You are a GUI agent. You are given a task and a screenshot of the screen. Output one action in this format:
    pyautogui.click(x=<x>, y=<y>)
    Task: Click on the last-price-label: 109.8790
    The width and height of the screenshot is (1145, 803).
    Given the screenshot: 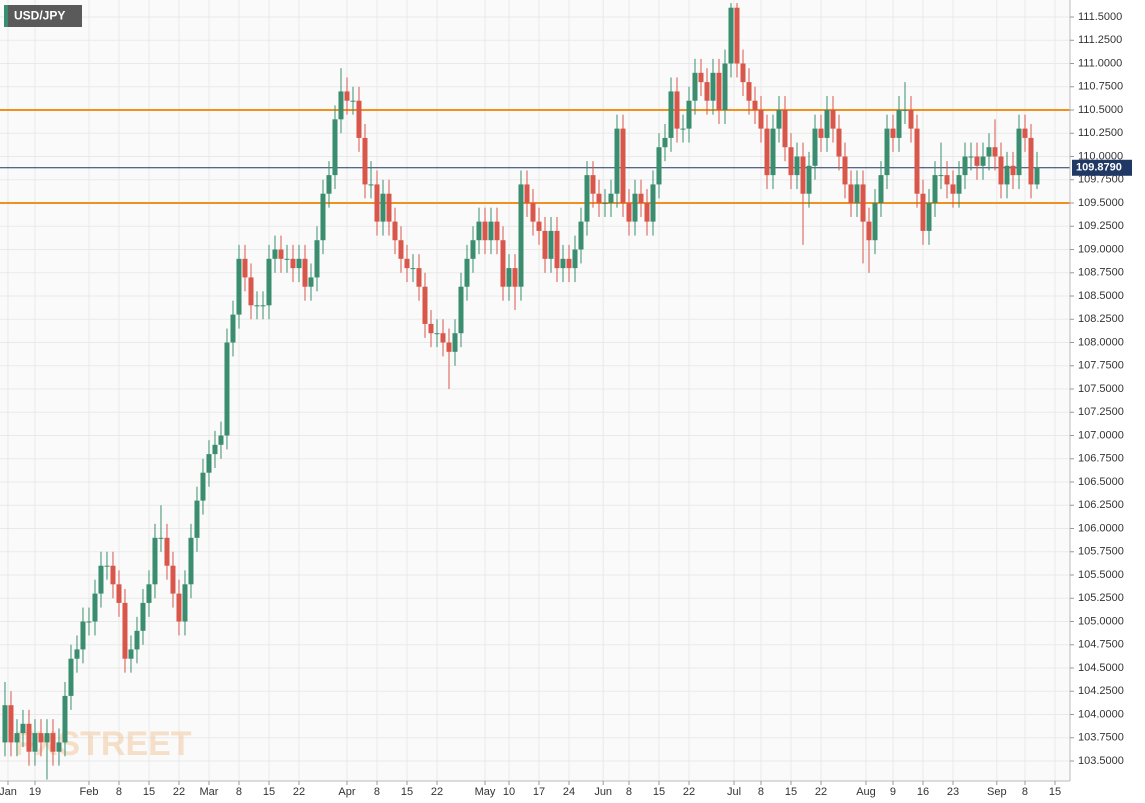 What is the action you would take?
    pyautogui.click(x=1099, y=168)
    